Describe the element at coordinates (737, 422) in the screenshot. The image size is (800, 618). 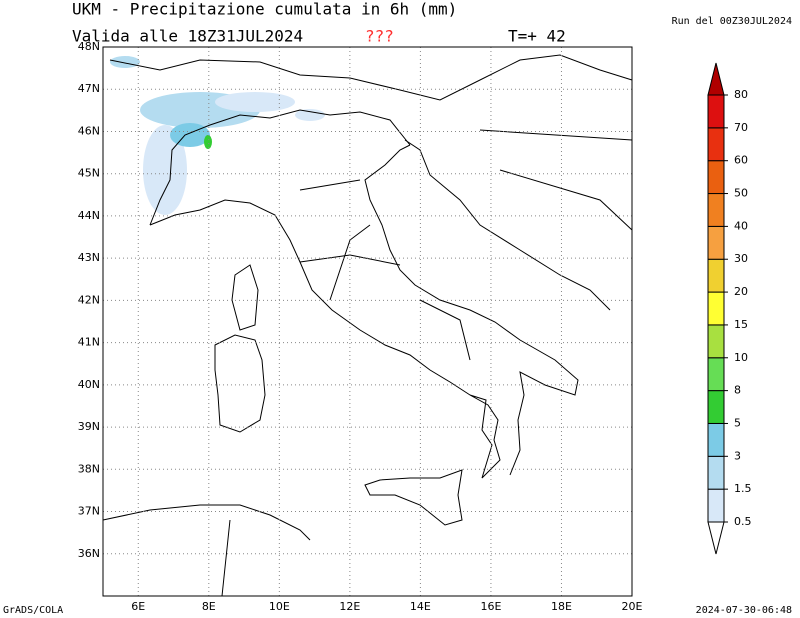
I see `colorbar-label: 5` at that location.